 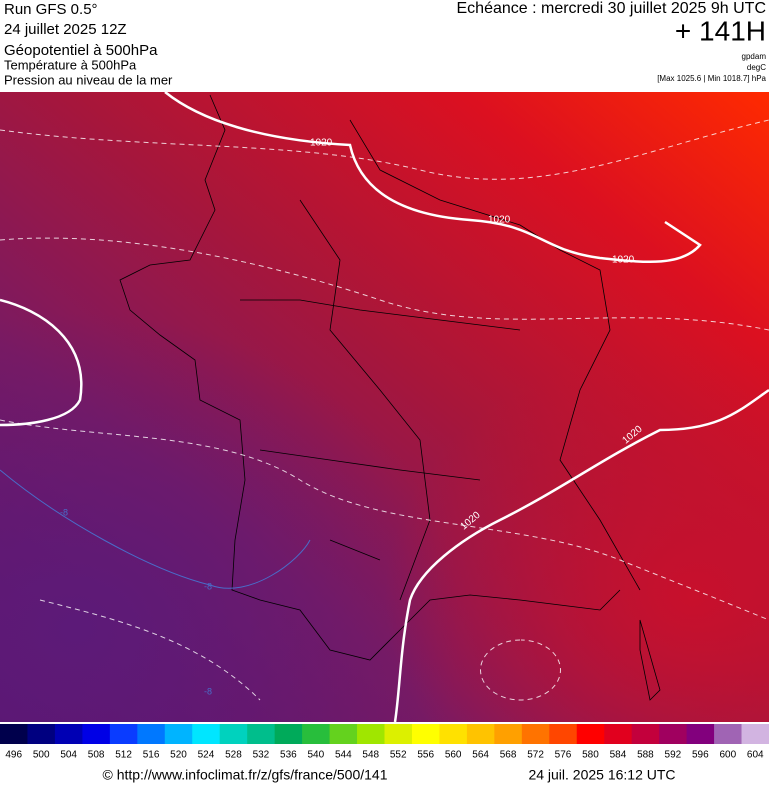 What do you see at coordinates (41, 362) in the screenshot?
I see `isobar` at bounding box center [41, 362].